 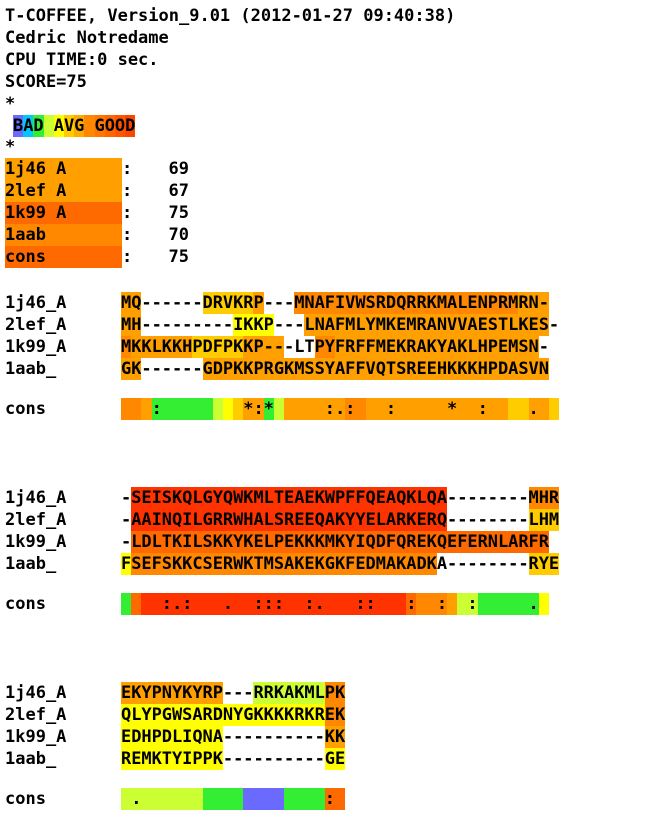 What do you see at coordinates (340, 409) in the screenshot?
I see `consensus-cells: : *: * :.: : * : .` at bounding box center [340, 409].